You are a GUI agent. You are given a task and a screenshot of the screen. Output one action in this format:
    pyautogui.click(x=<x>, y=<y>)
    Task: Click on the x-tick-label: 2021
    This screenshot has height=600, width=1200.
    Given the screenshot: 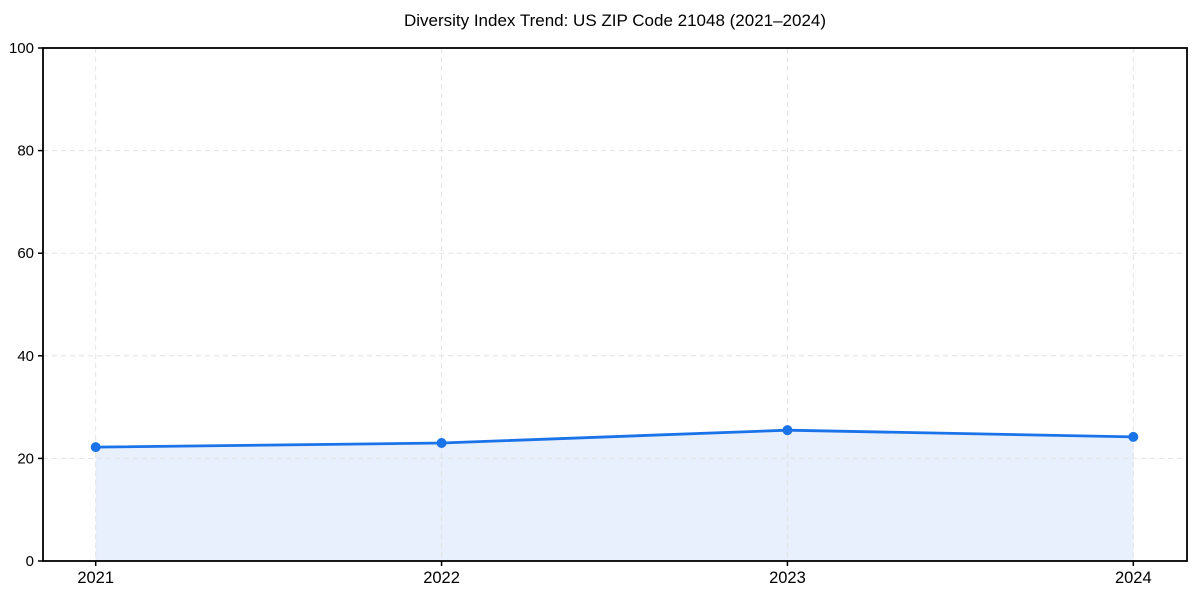 What is the action you would take?
    pyautogui.click(x=95, y=578)
    